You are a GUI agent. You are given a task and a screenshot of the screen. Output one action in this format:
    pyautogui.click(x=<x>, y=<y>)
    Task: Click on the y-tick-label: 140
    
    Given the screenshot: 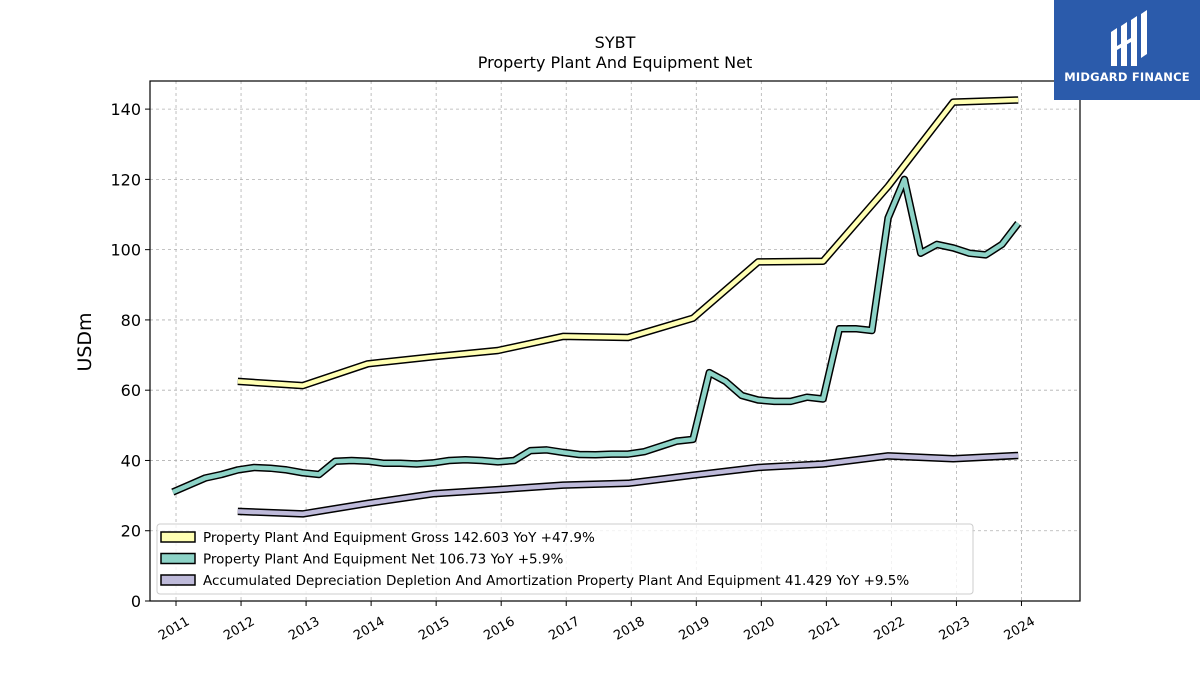 What is the action you would take?
    pyautogui.click(x=125, y=109)
    